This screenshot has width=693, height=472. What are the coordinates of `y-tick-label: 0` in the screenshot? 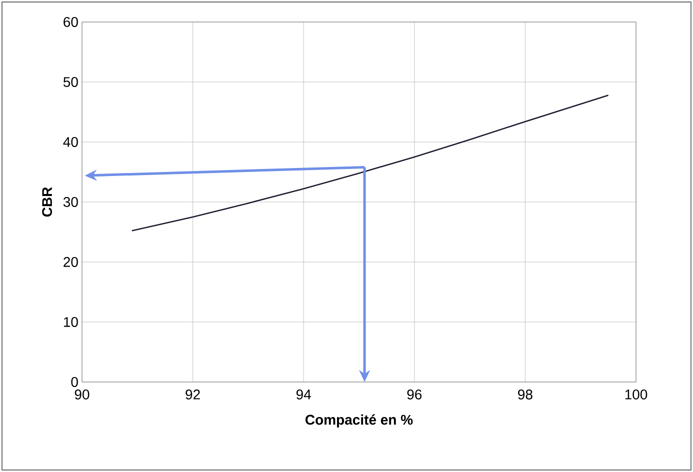 It's located at (74, 382).